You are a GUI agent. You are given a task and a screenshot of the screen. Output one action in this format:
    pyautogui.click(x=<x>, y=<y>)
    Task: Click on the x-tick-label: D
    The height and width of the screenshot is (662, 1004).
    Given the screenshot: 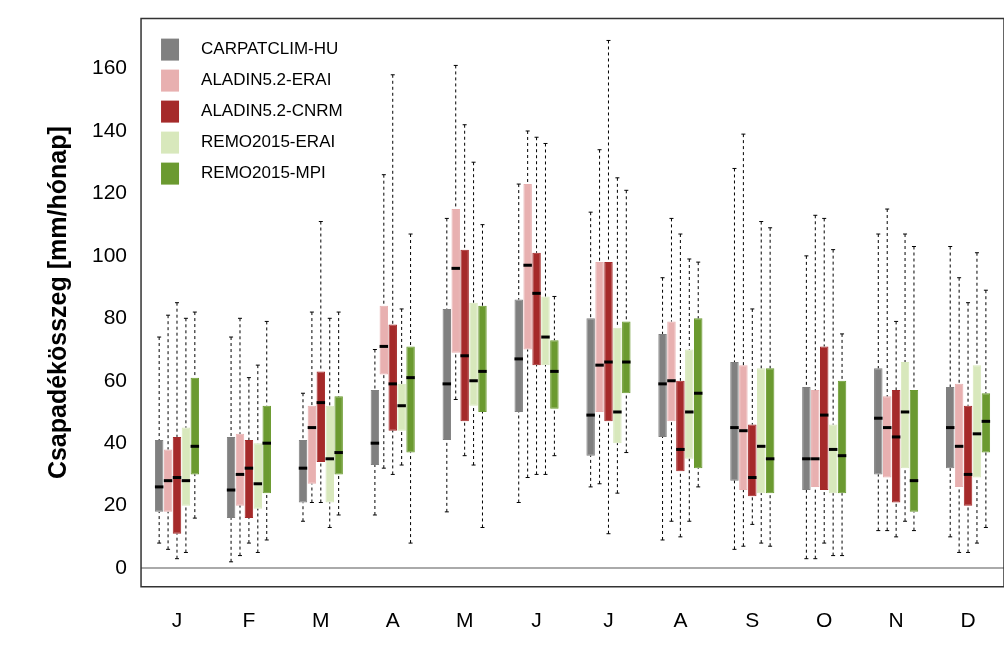 What is the action you would take?
    pyautogui.click(x=968, y=620)
    